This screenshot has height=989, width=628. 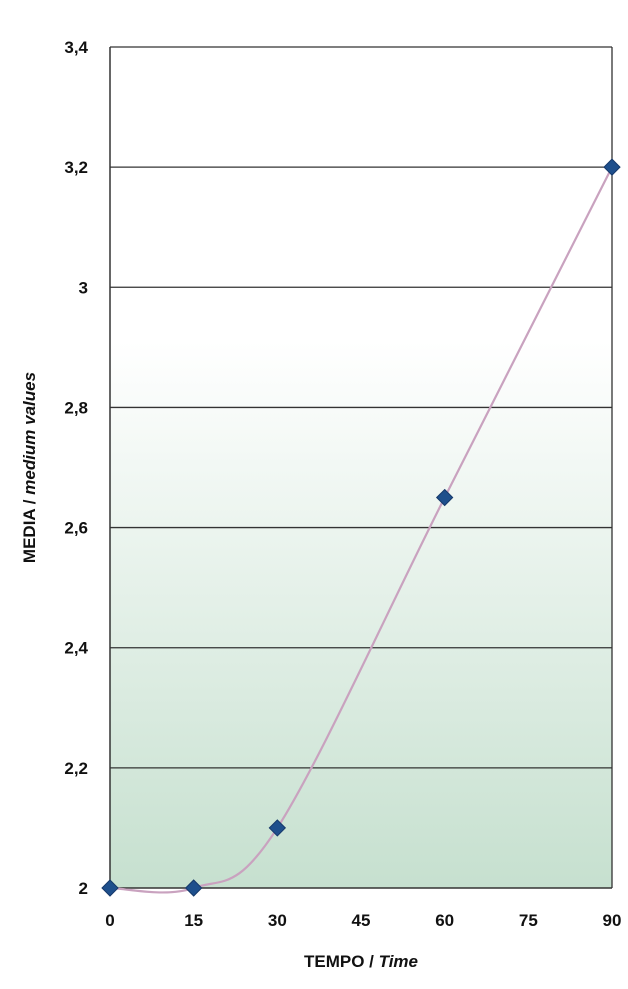 What do you see at coordinates (444, 920) in the screenshot?
I see `x-tick-label: 60` at bounding box center [444, 920].